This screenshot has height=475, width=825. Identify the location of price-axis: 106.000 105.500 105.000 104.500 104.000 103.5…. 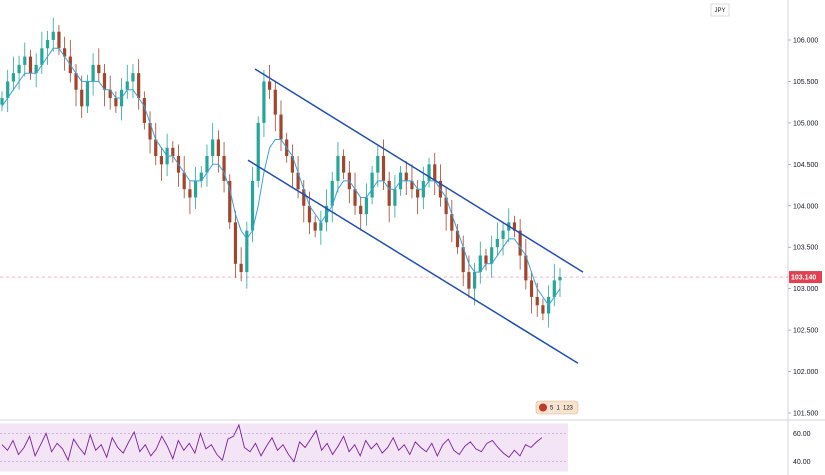
(803, 228).